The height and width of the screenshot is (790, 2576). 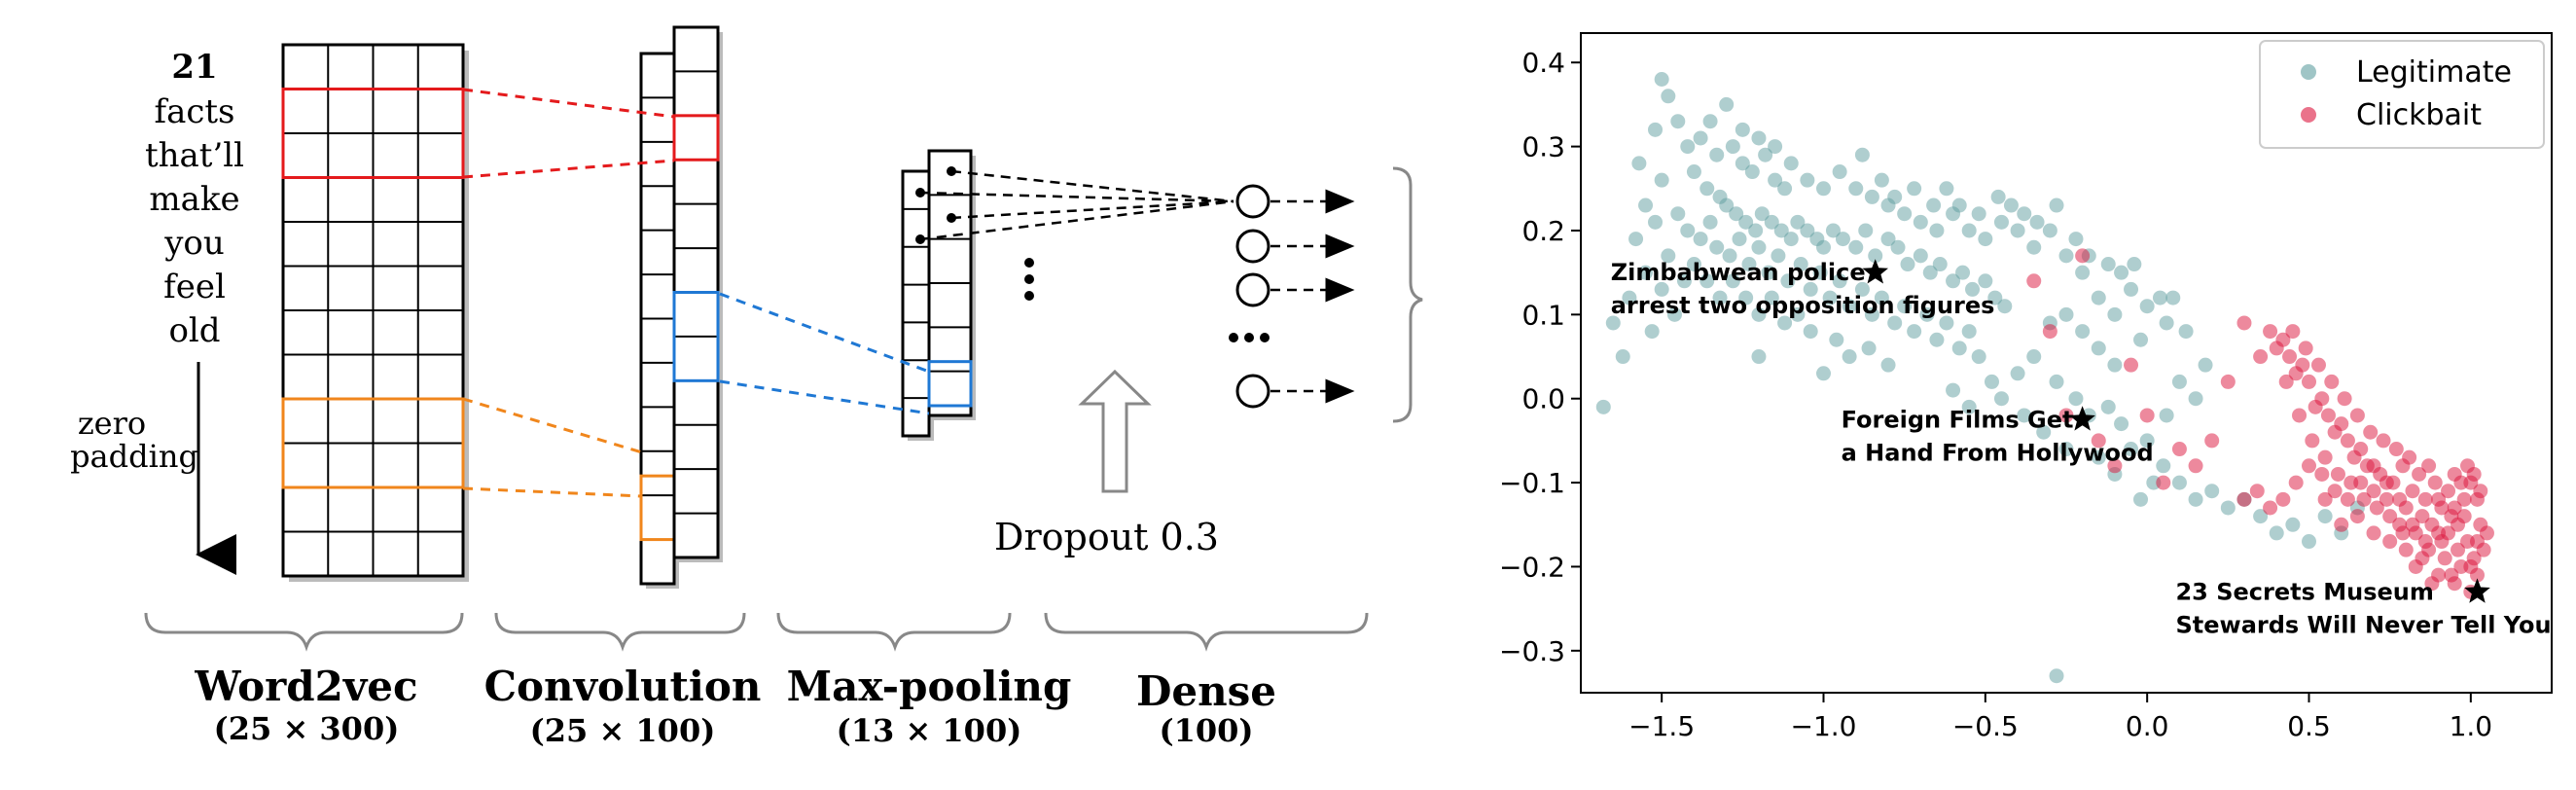 What do you see at coordinates (1543, 147) in the screenshot?
I see `y-tick-label: 0.3` at bounding box center [1543, 147].